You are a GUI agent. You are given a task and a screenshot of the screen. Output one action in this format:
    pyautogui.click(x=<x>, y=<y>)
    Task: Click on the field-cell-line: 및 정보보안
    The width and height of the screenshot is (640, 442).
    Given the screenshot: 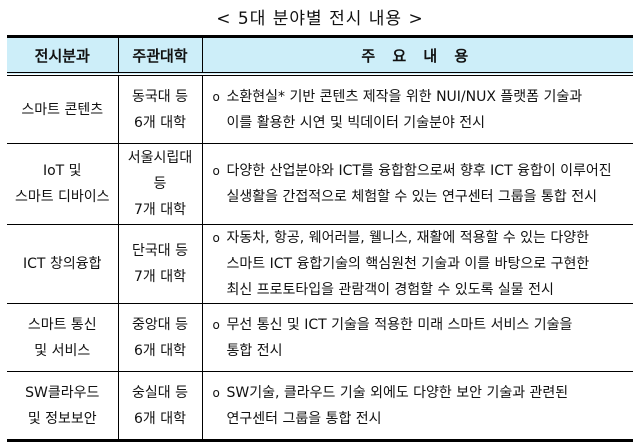 What is the action you would take?
    pyautogui.click(x=62, y=418)
    